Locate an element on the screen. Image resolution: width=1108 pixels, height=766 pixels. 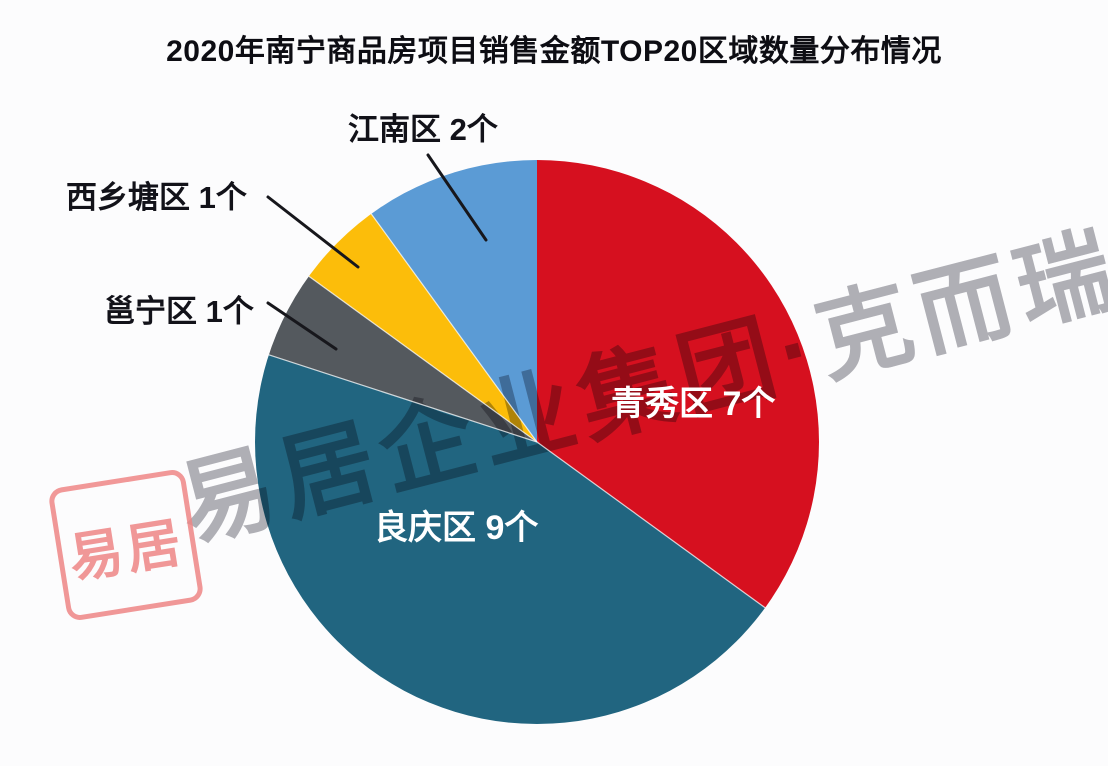
label-jiangnan: 江南区 2个 is located at coordinates (423, 129).